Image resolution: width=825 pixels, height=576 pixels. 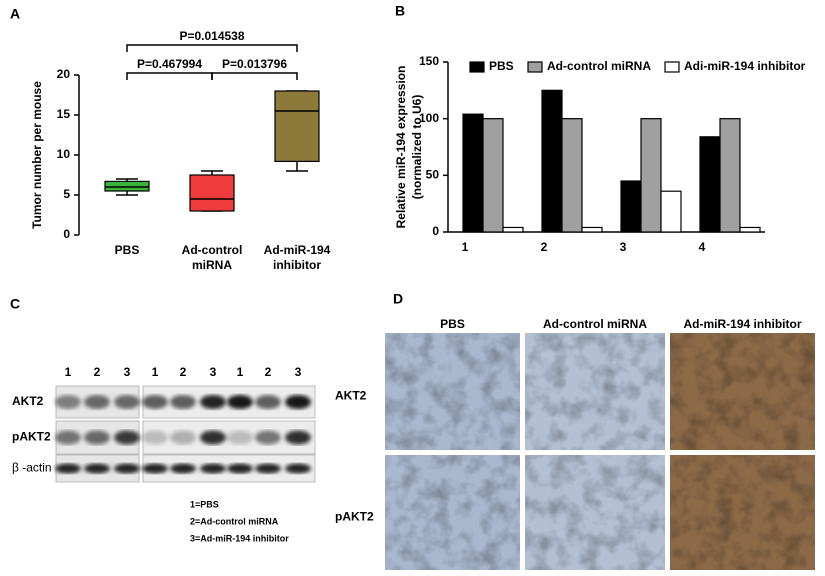 What do you see at coordinates (742, 324) in the screenshot?
I see `column-label: Ad-miR-194 inhibitor` at bounding box center [742, 324].